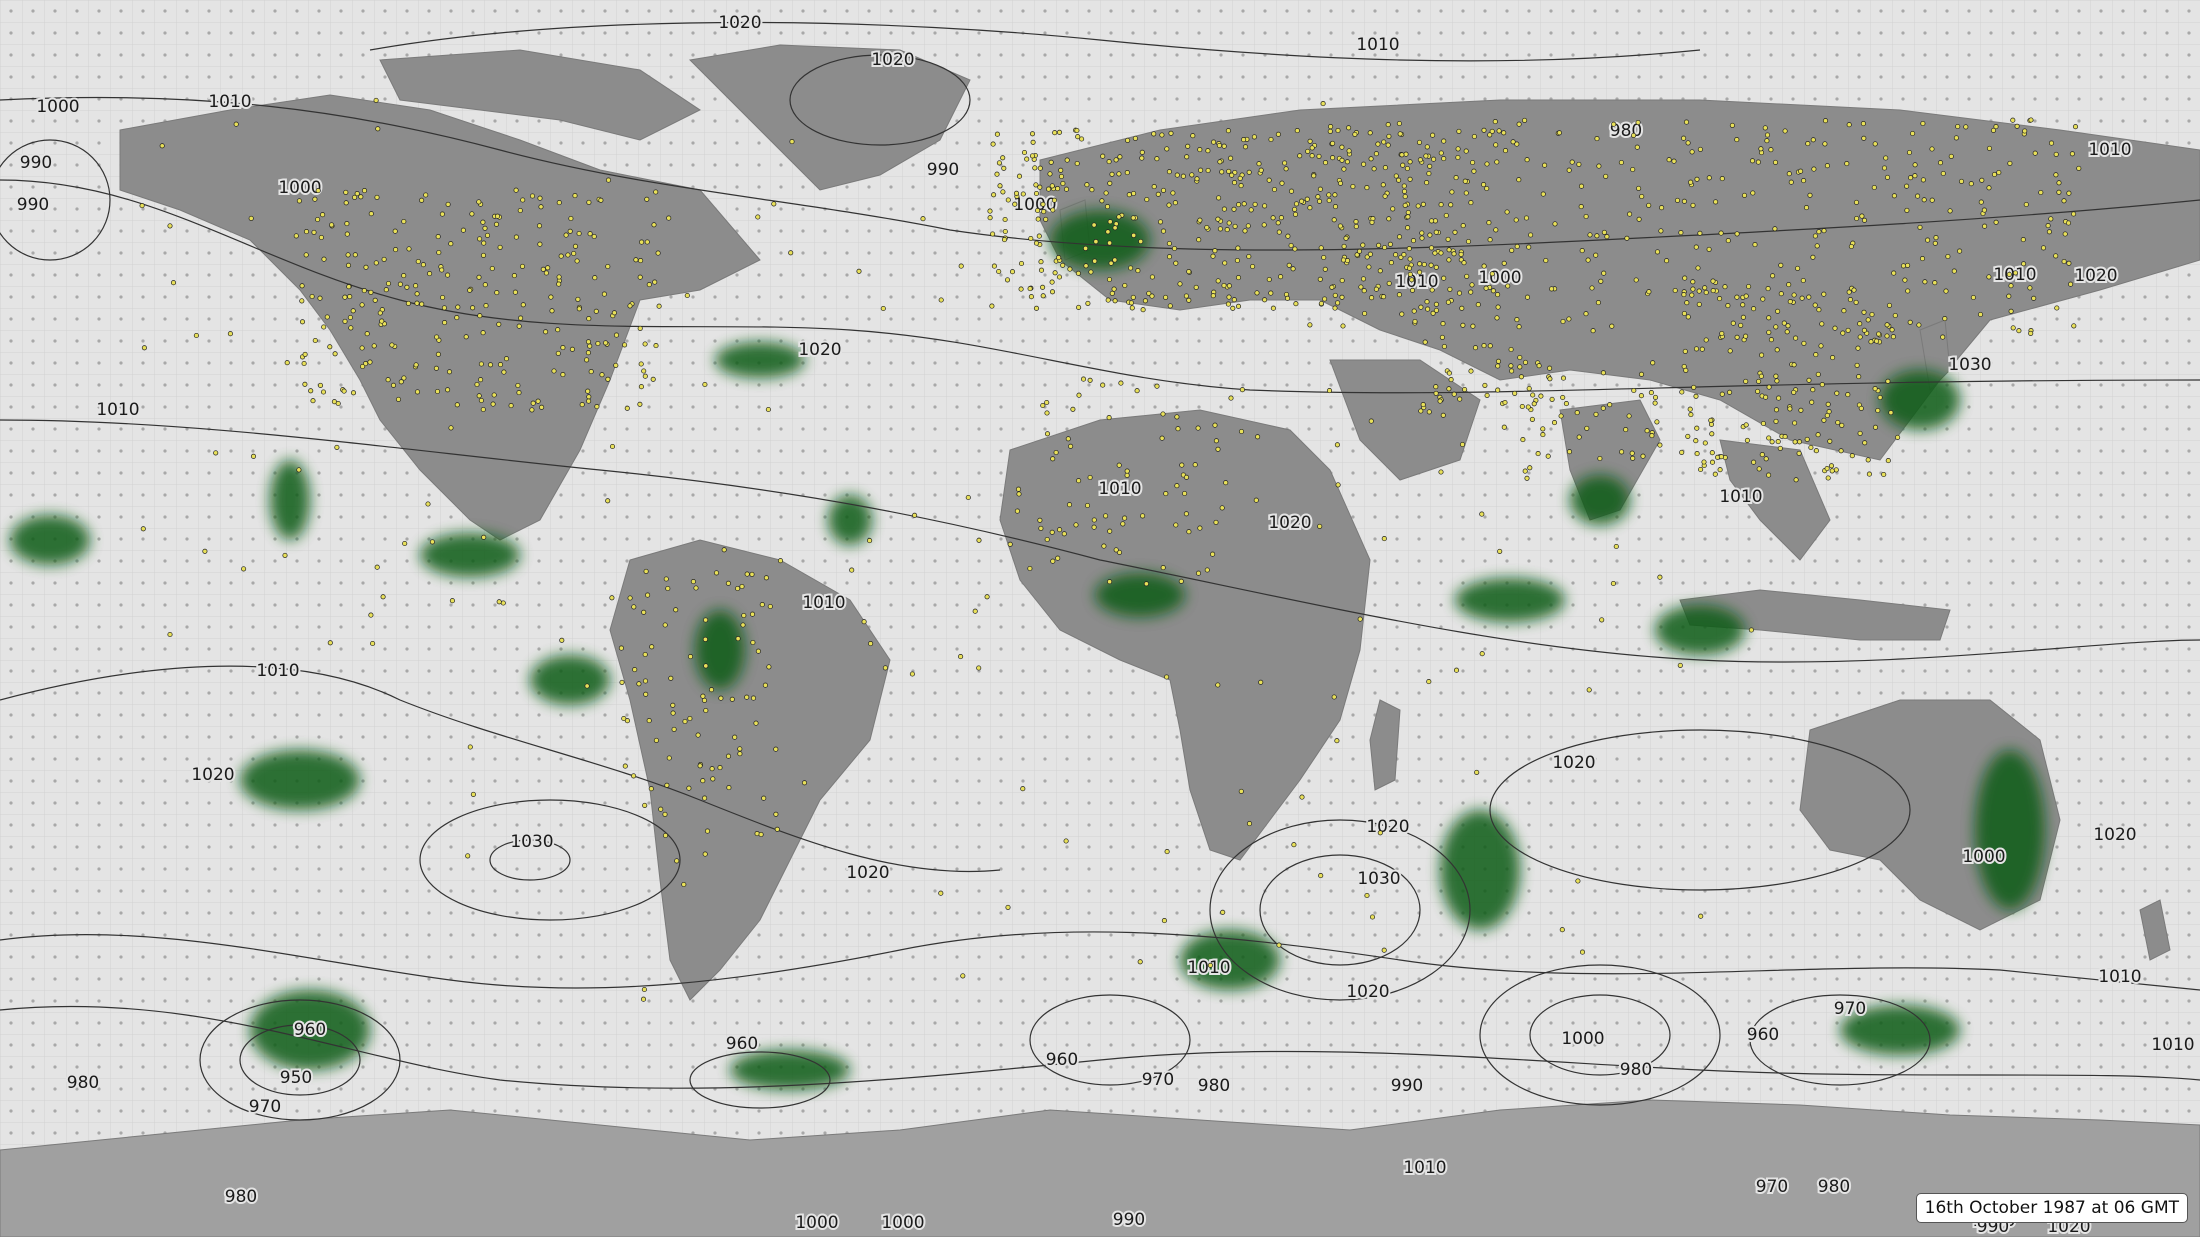  I want to click on isobar-label: 1020, so click(1367, 992).